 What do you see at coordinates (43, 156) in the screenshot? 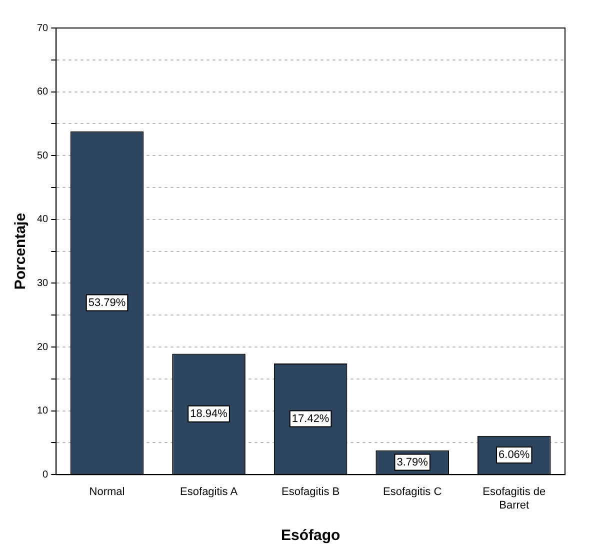
I see `y-tick-label: 50` at bounding box center [43, 156].